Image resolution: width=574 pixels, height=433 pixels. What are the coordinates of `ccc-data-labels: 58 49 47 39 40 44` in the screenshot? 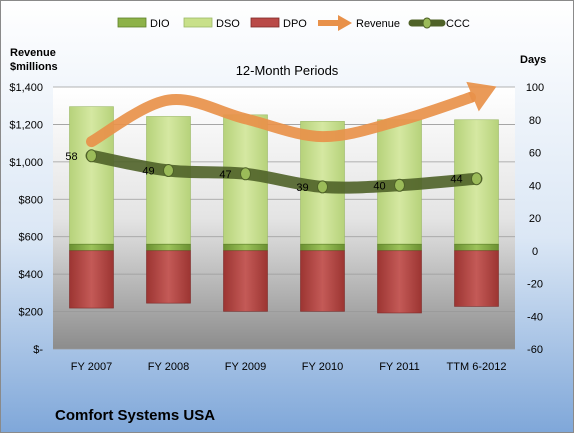 It's located at (263, 172).